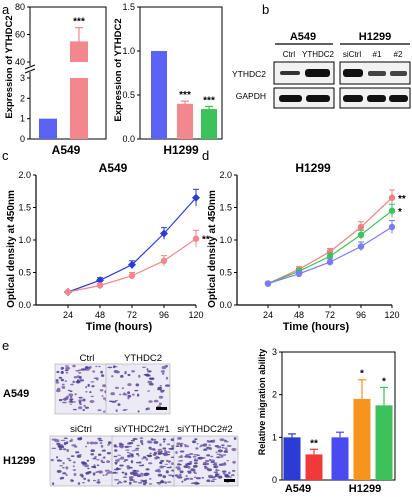 Image resolution: width=412 pixels, height=500 pixels. Describe the element at coordinates (24, 240) in the screenshot. I see `ytick-label-c: 1.0` at that location.